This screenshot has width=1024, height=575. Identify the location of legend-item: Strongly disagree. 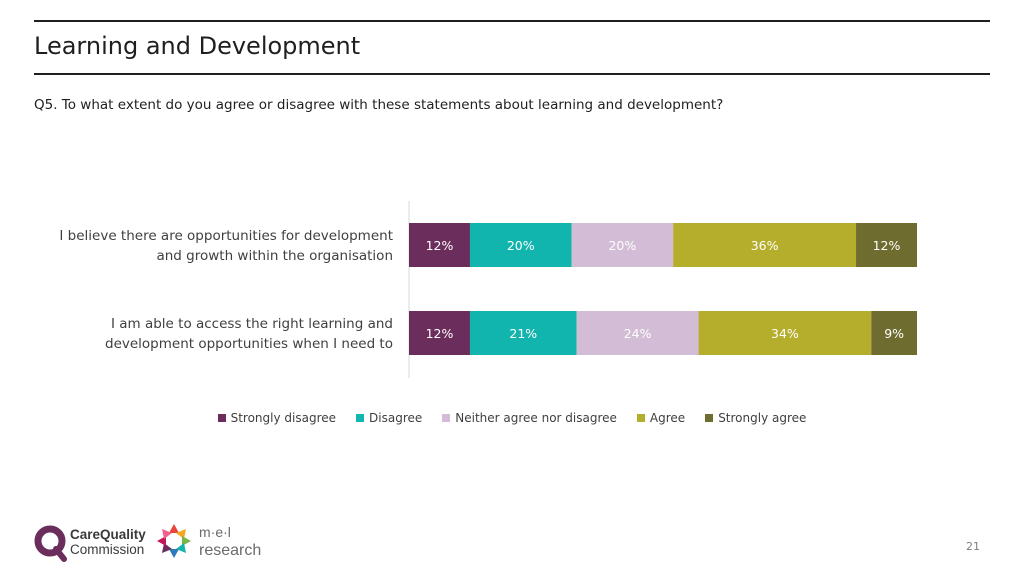
(277, 418).